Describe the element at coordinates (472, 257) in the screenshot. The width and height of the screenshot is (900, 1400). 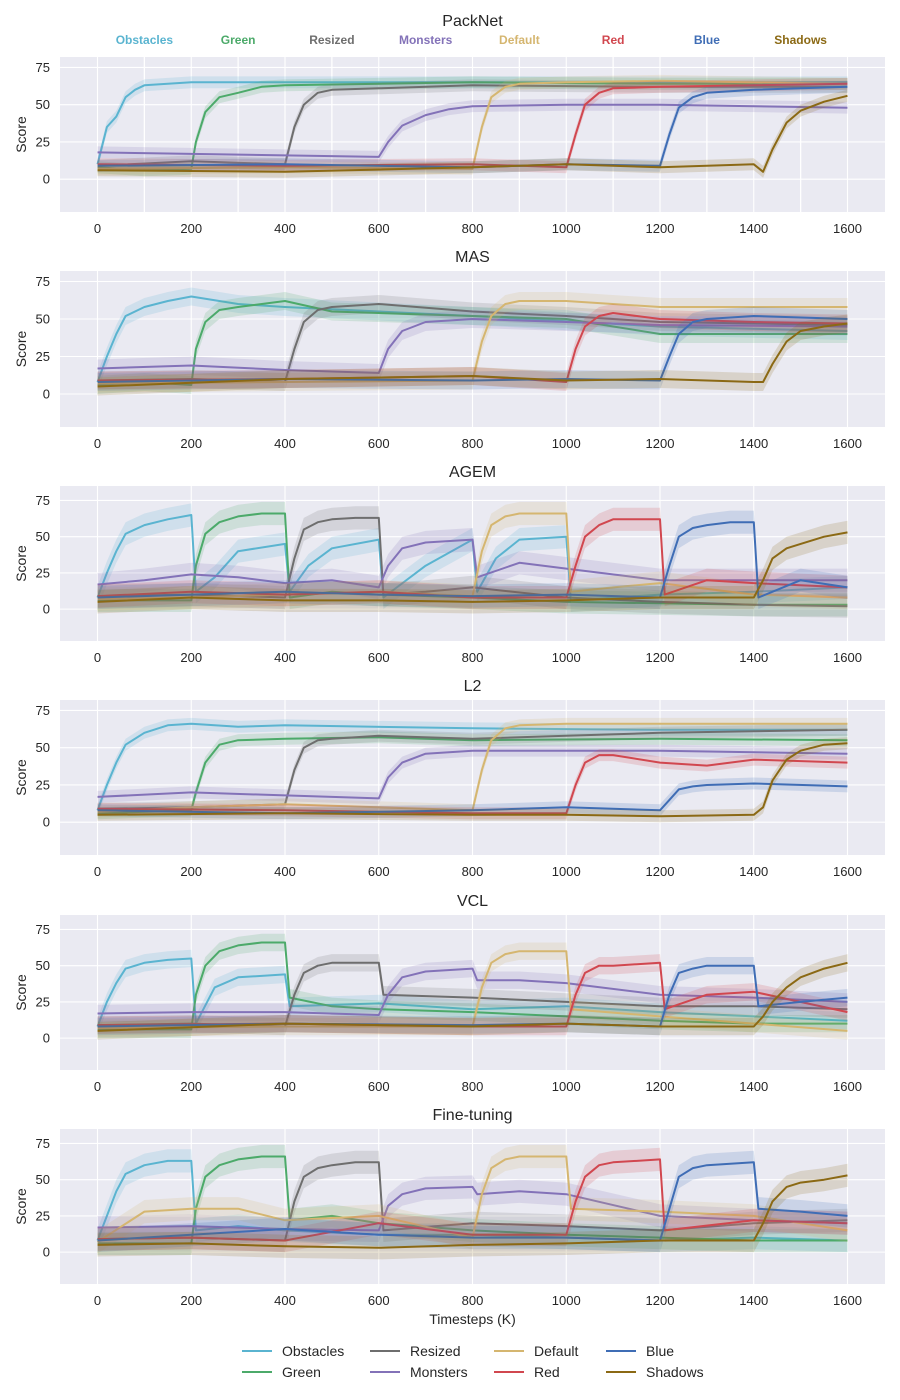
I see `panel-title: MAS` at that location.